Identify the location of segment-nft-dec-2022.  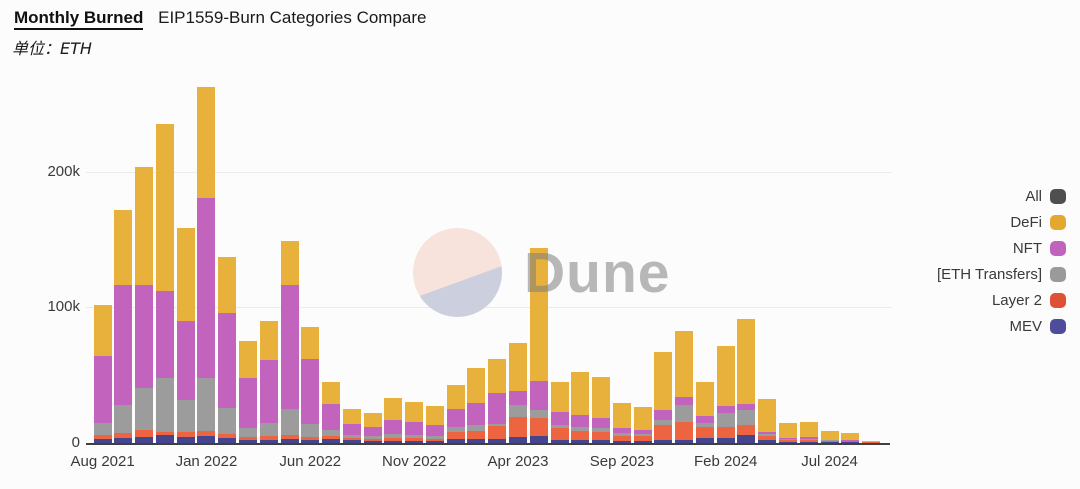
(434, 430).